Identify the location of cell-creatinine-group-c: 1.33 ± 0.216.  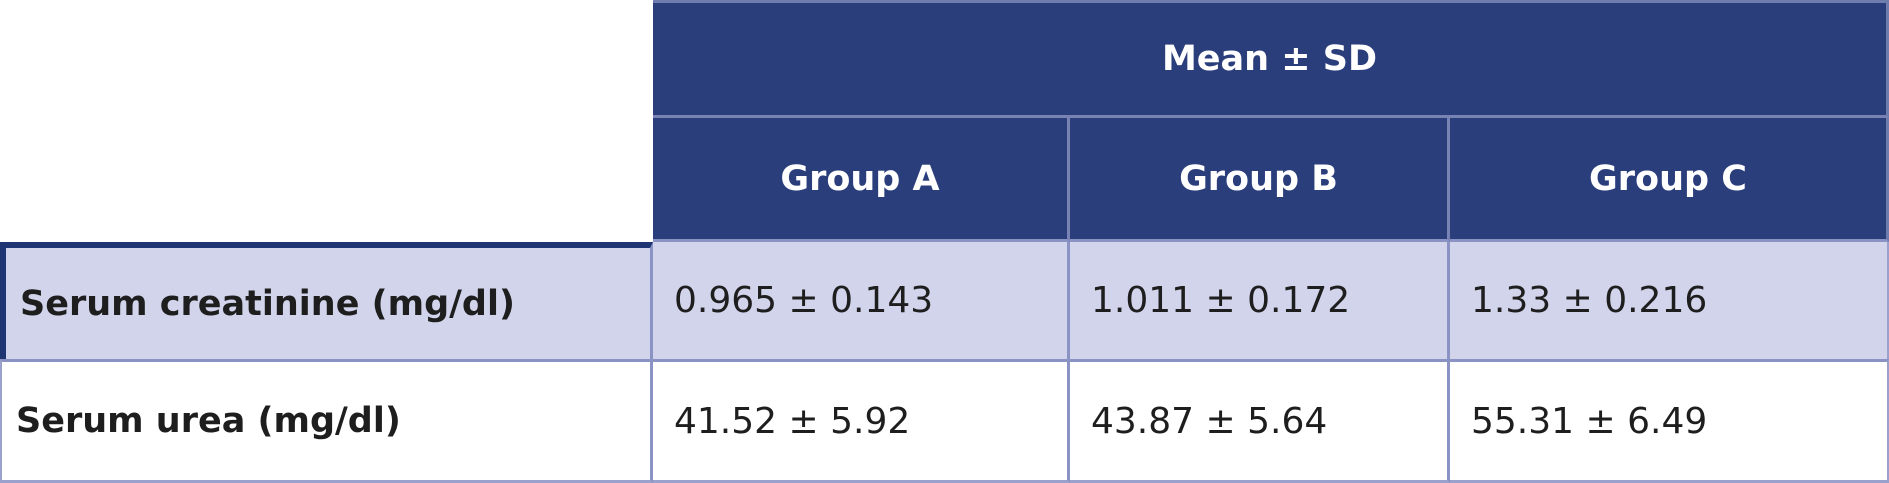
(1669, 300).